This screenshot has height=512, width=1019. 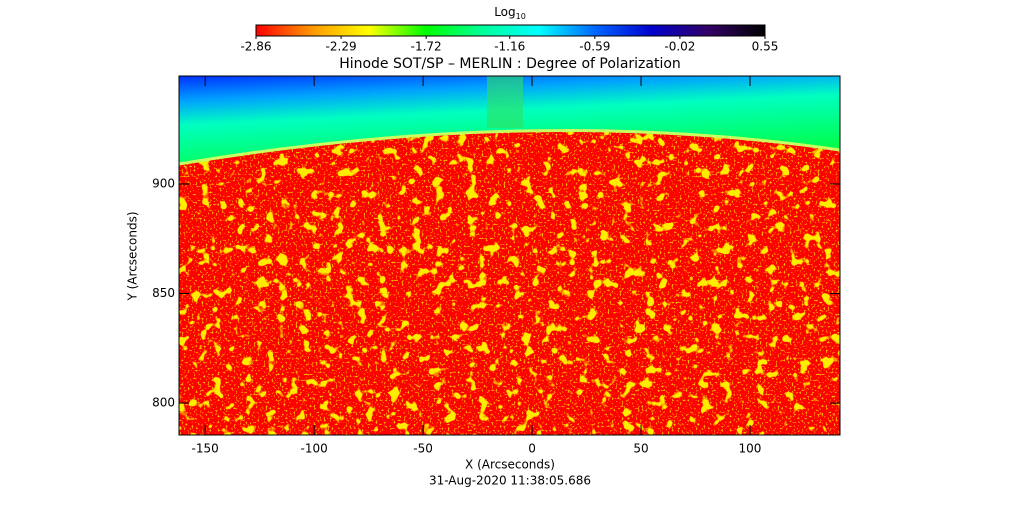 What do you see at coordinates (510, 465) in the screenshot?
I see `x-axis-label: X (Arcseconds)` at bounding box center [510, 465].